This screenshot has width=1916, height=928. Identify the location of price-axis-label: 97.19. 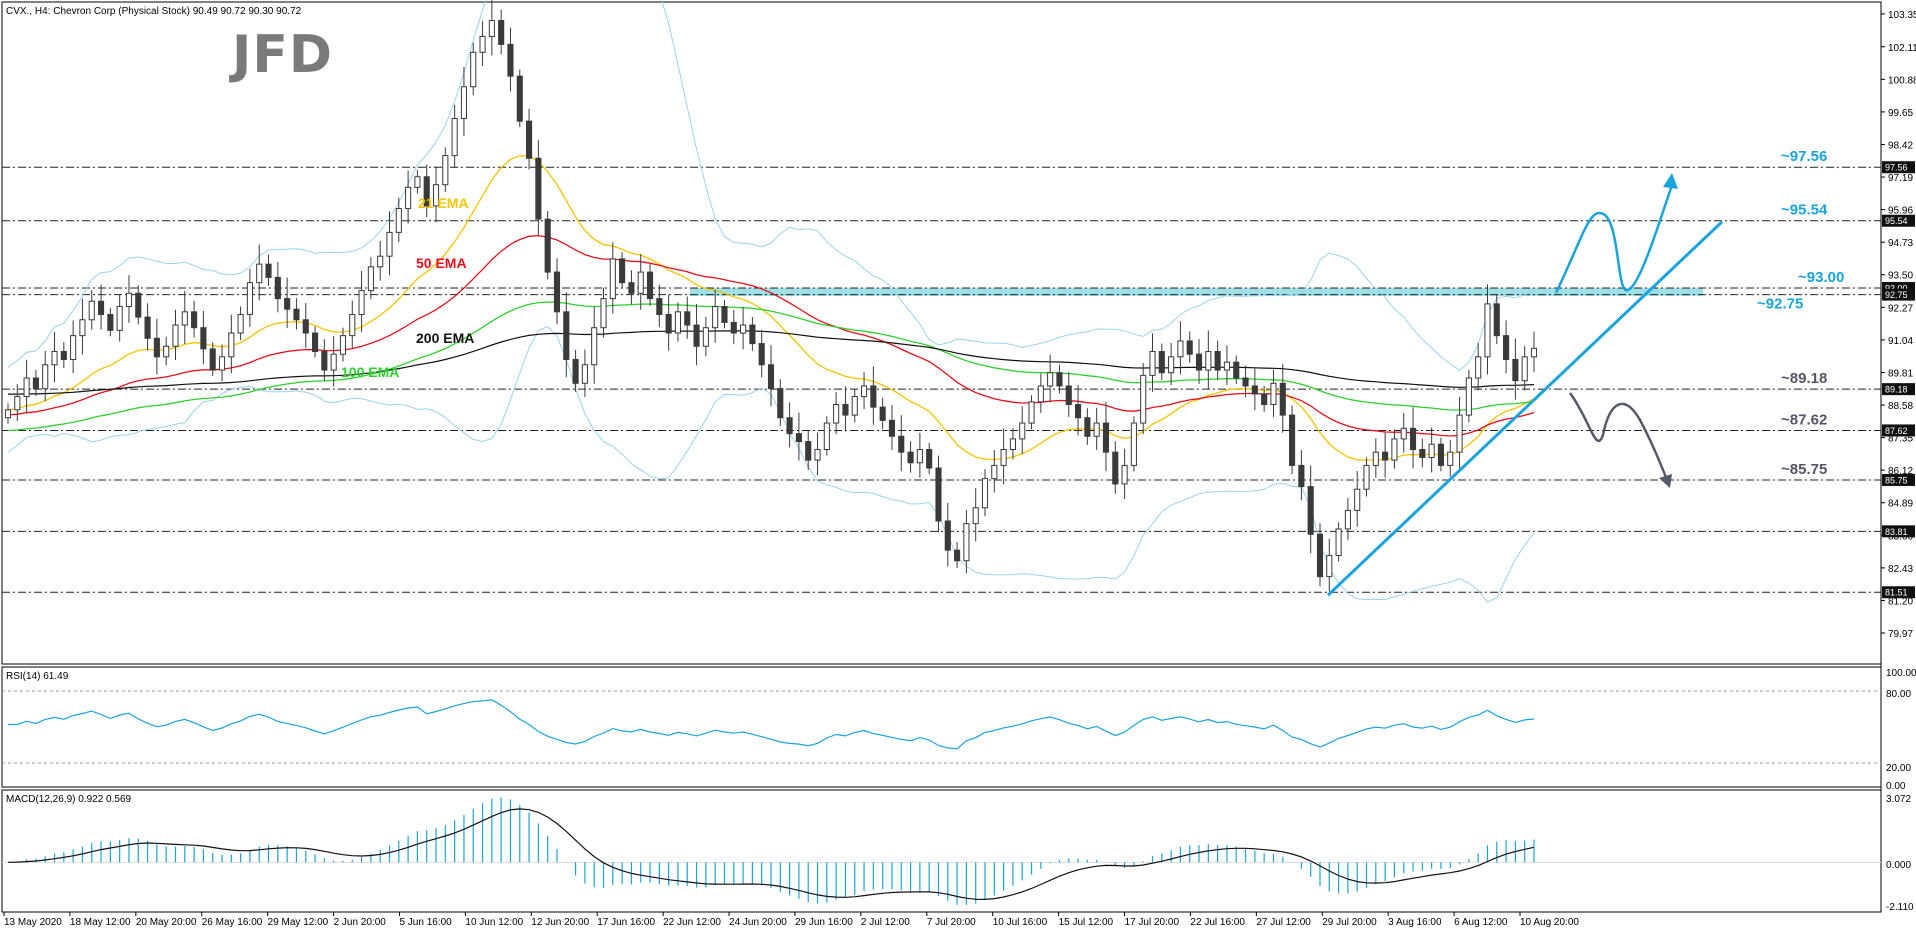
(1900, 178).